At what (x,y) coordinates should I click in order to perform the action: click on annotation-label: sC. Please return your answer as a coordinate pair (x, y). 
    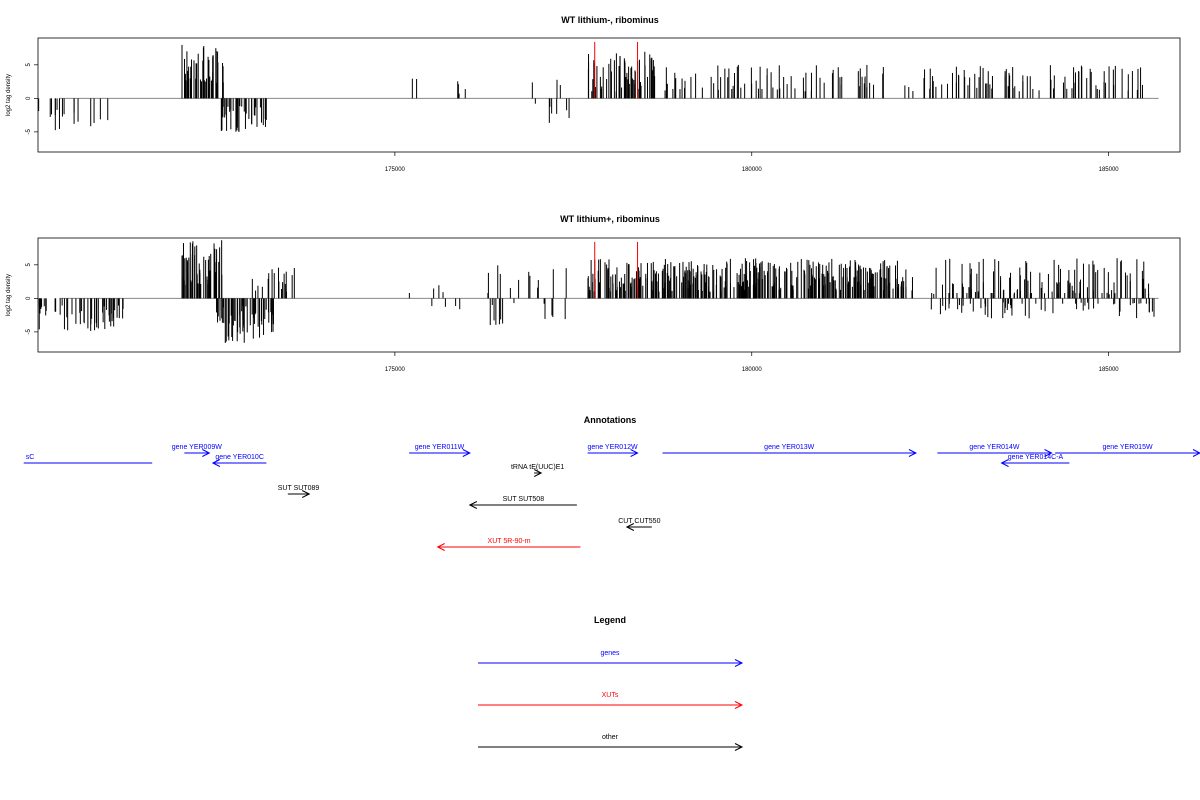
    Looking at the image, I should click on (30, 457).